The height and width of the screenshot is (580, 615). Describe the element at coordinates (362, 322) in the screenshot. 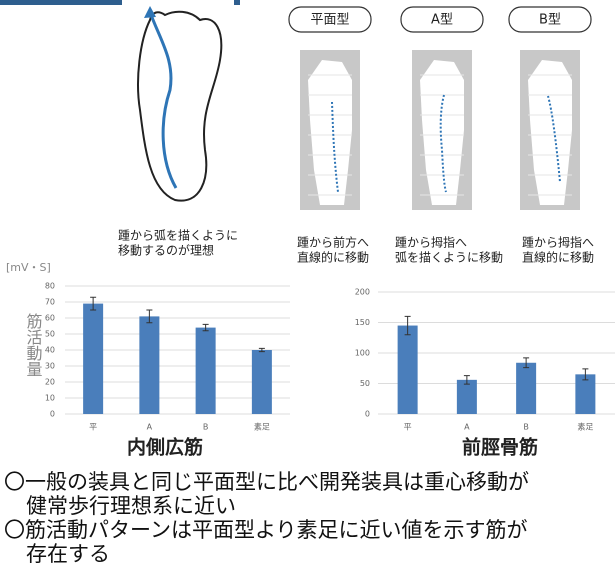

I see `y-tick-label: 150` at that location.